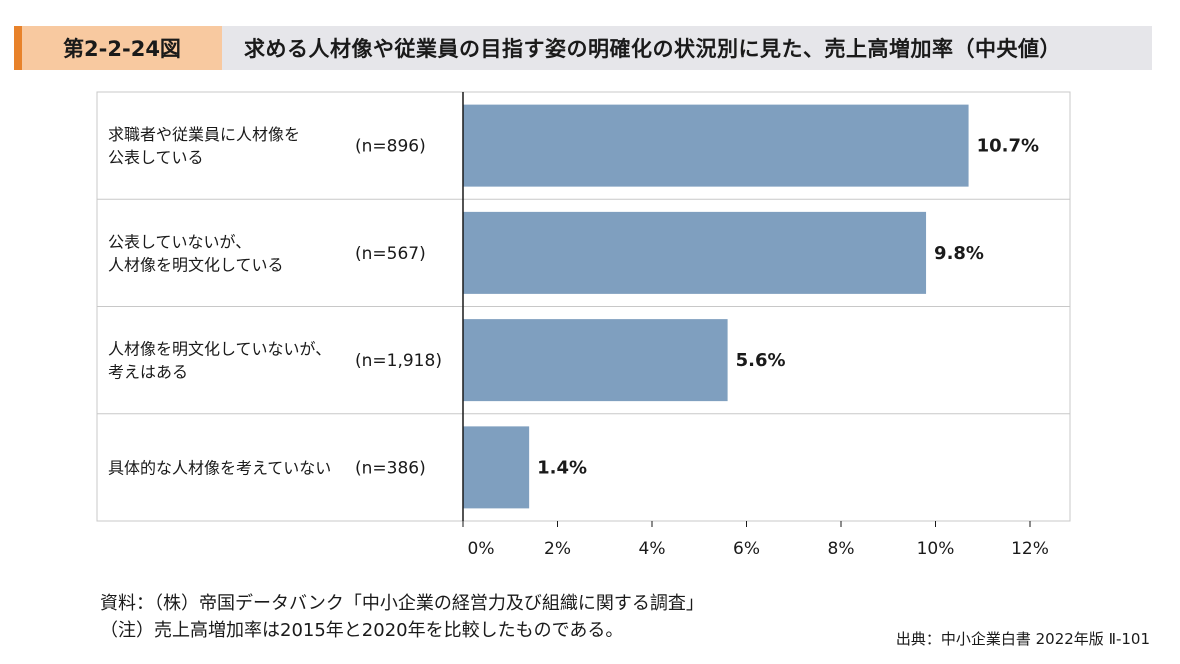 This screenshot has height=664, width=1180. What do you see at coordinates (557, 549) in the screenshot?
I see `x-tick-label: 2%` at bounding box center [557, 549].